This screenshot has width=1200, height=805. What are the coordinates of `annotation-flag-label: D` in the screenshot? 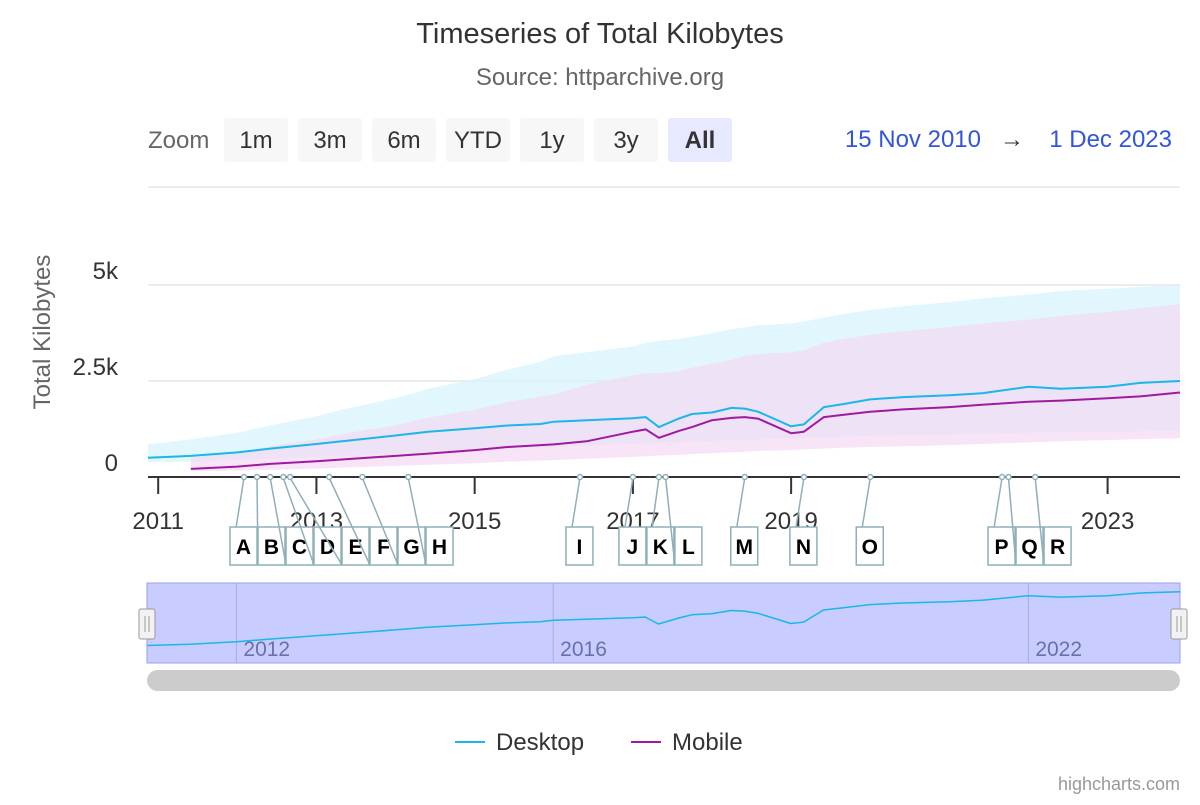 It's located at (327, 547).